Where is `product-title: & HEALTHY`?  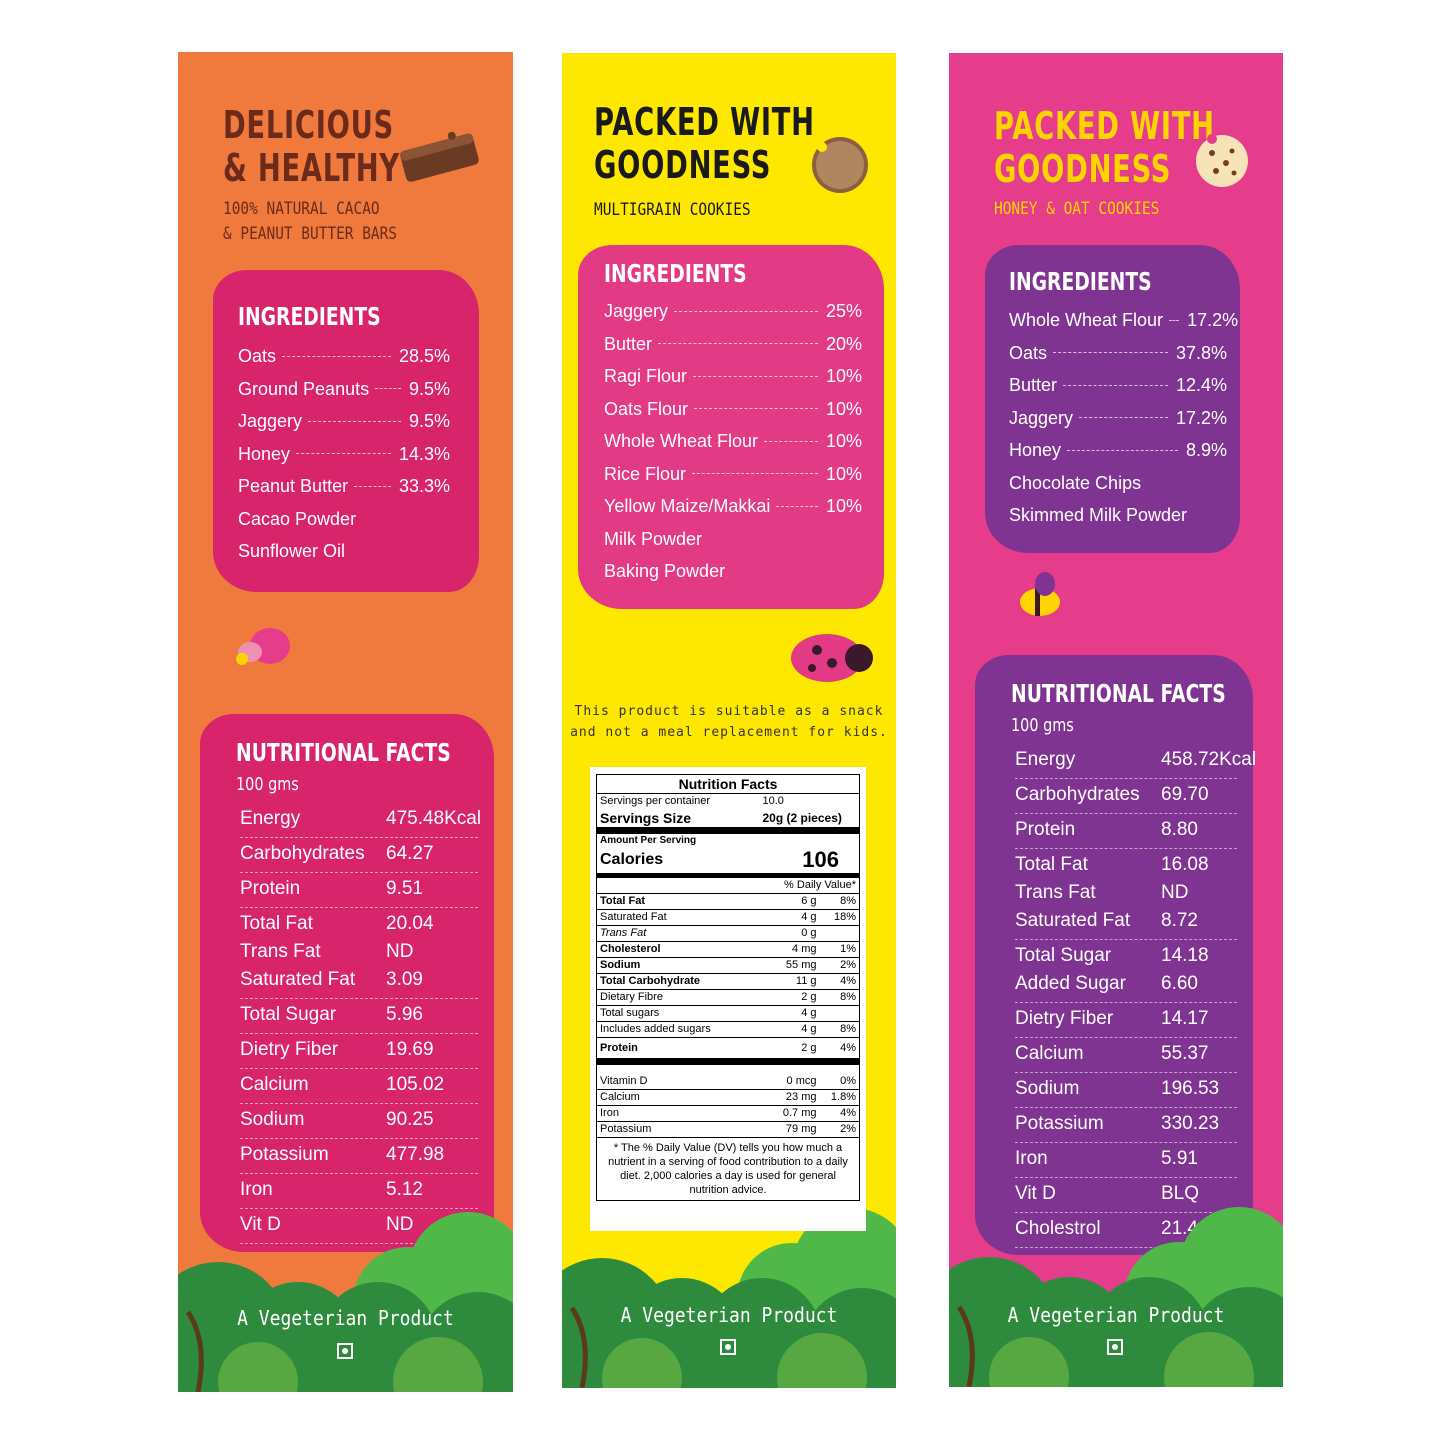
product-title: & HEALTHY is located at coordinates (311, 168).